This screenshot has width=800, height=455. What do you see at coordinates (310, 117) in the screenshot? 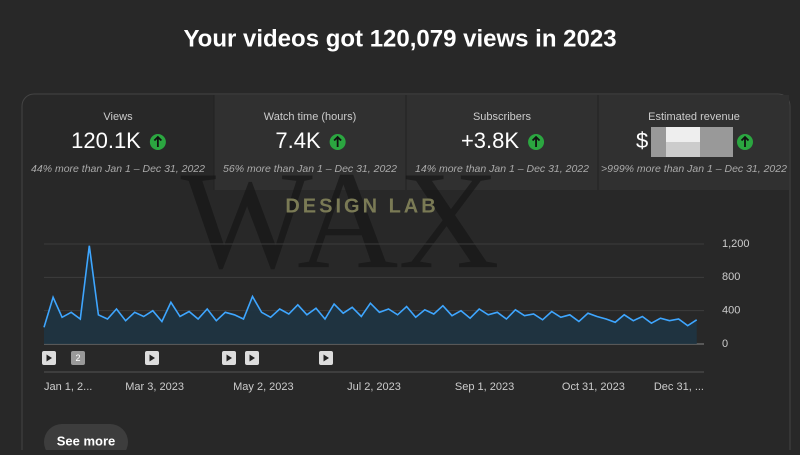
I see `card-label: Watch time (hours)` at bounding box center [310, 117].